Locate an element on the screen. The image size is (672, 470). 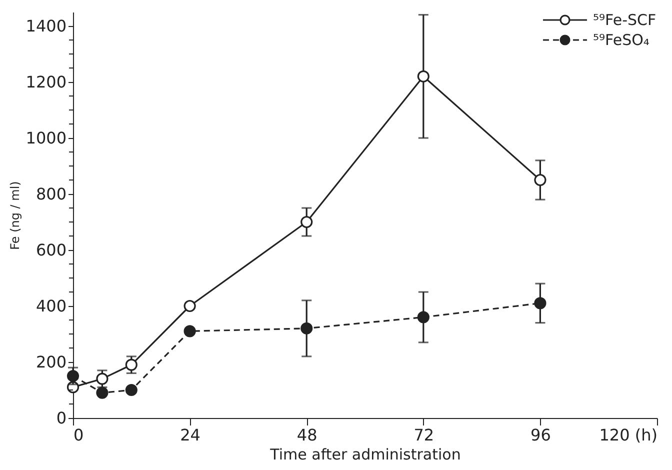
legend-label: ⁵⁹FeSO₄ is located at coordinates (621, 40).